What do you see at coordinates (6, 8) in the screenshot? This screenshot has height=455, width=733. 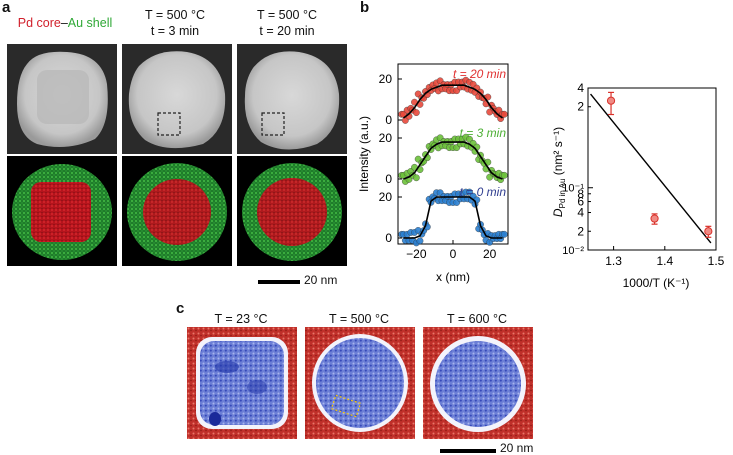 I see `panel-label-a: a` at bounding box center [6, 8].